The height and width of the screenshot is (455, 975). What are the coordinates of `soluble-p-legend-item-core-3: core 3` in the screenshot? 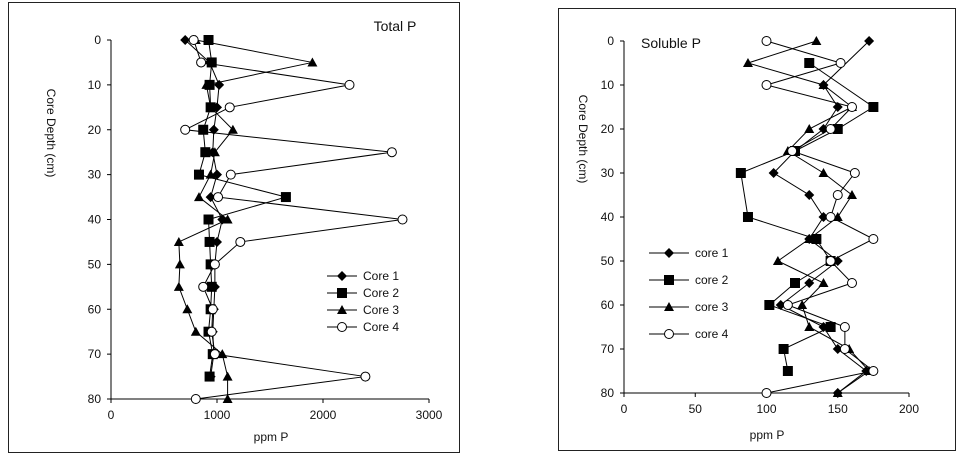 It's located at (689, 307).